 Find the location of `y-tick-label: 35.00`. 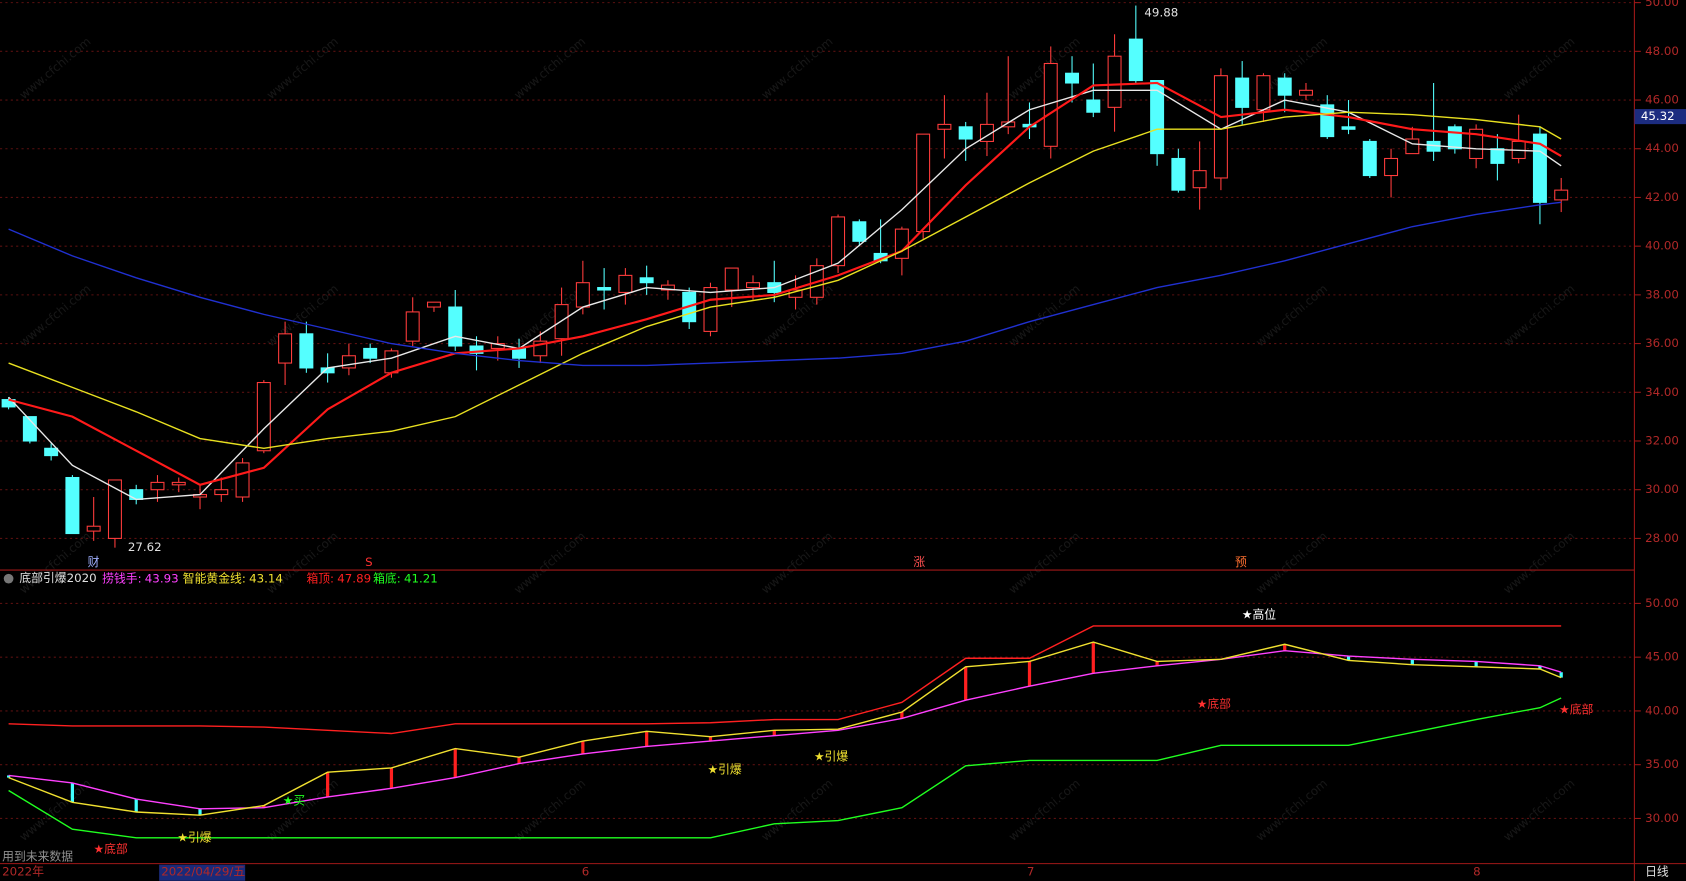

y-tick-label: 35.00 is located at coordinates (1662, 764).